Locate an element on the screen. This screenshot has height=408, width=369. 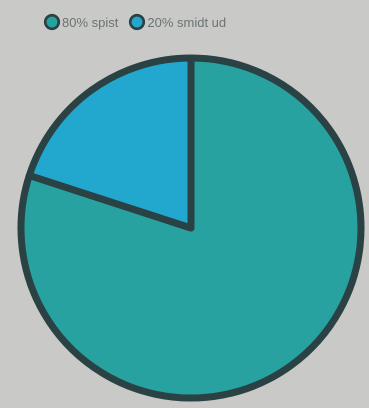
legend-swatch-smidt-ud-shape is located at coordinates (137, 22).